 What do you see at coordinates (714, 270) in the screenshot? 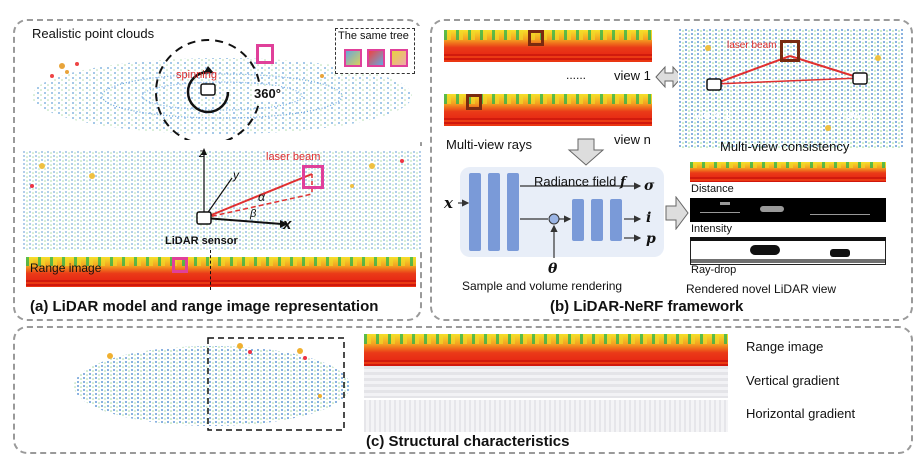
I see `ray-drop-label: Ray-drop` at bounding box center [714, 270].